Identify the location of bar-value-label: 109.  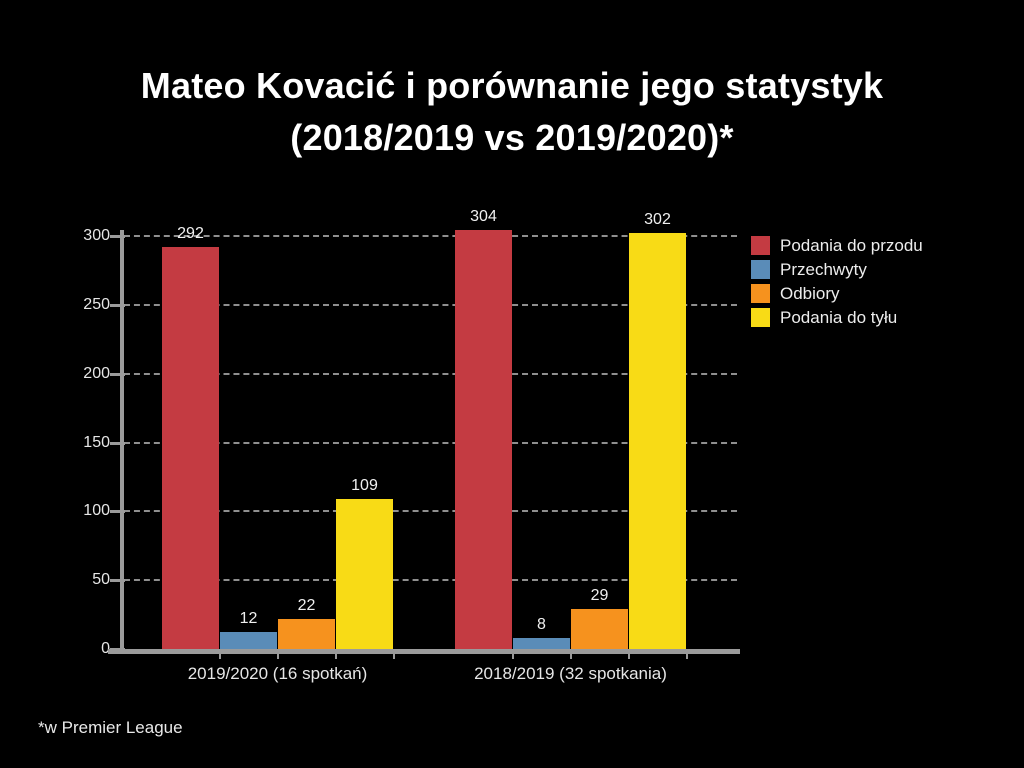
(364, 485).